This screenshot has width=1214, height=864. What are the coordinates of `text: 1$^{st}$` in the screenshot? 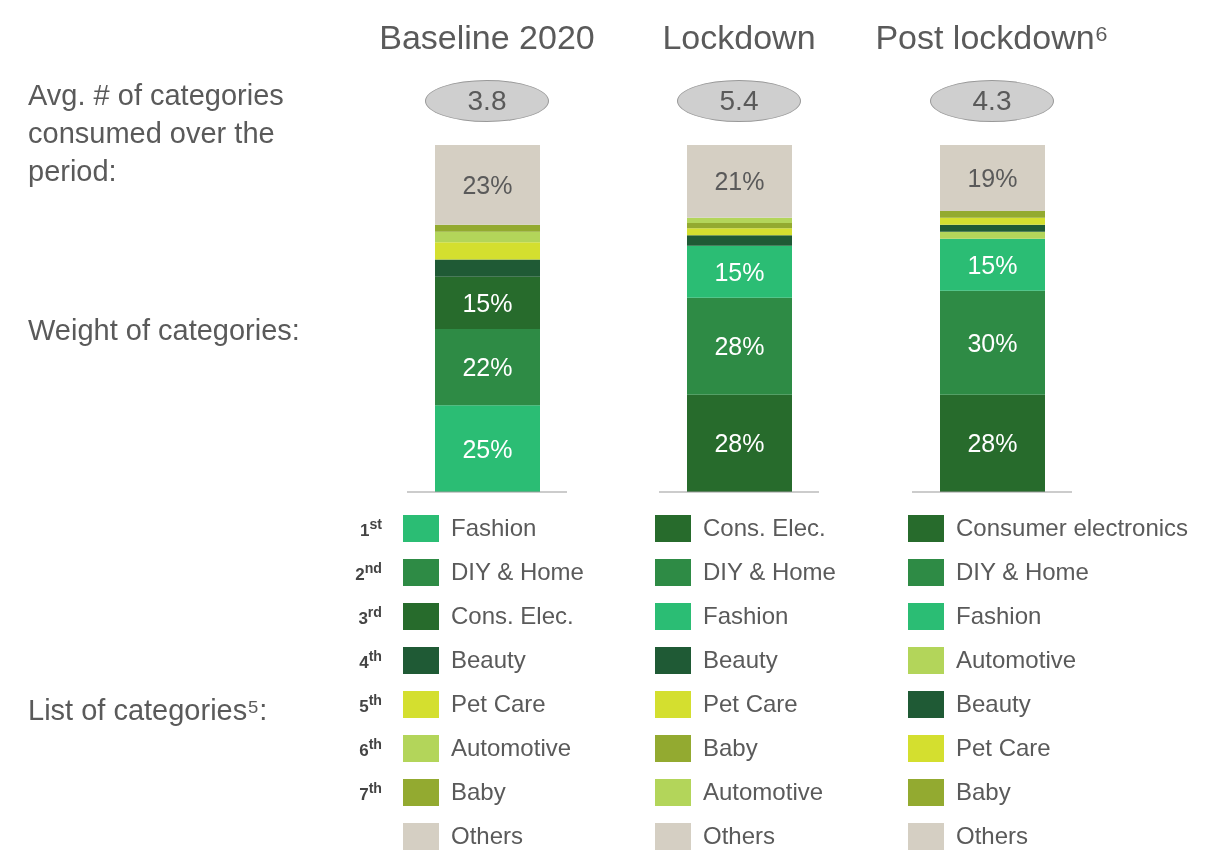 It's located at (370, 528).